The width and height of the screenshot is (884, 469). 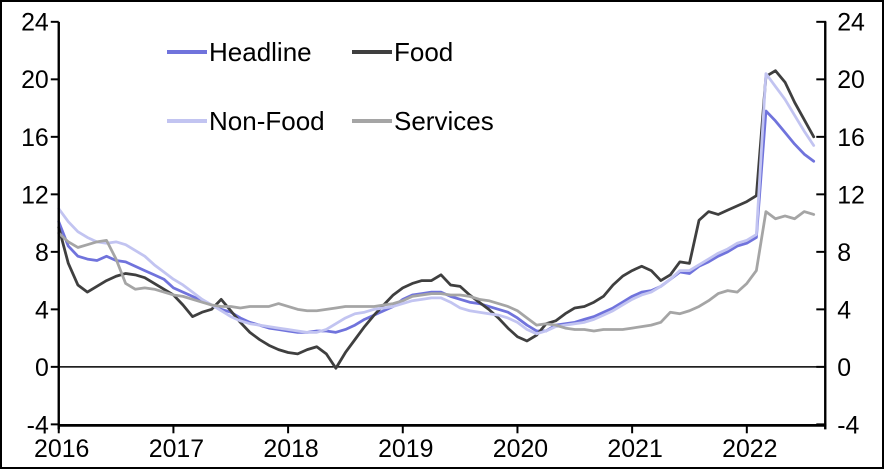 What do you see at coordinates (851, 80) in the screenshot?
I see `y-tick-label-right-20: 20` at bounding box center [851, 80].